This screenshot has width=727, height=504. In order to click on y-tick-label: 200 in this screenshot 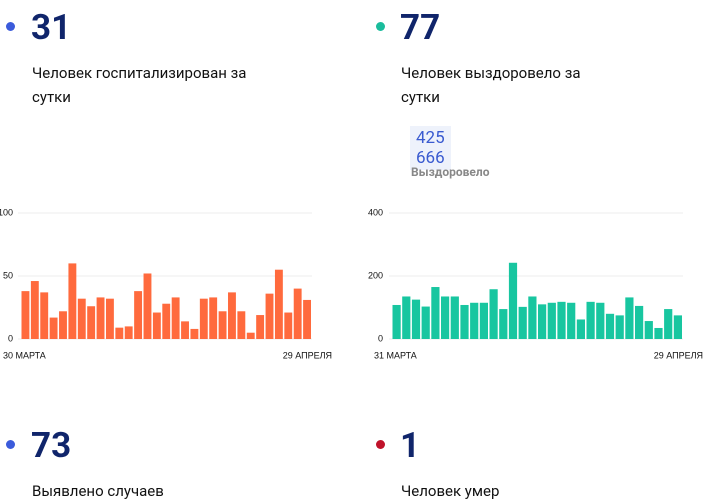, I will do `click(375, 275)`.